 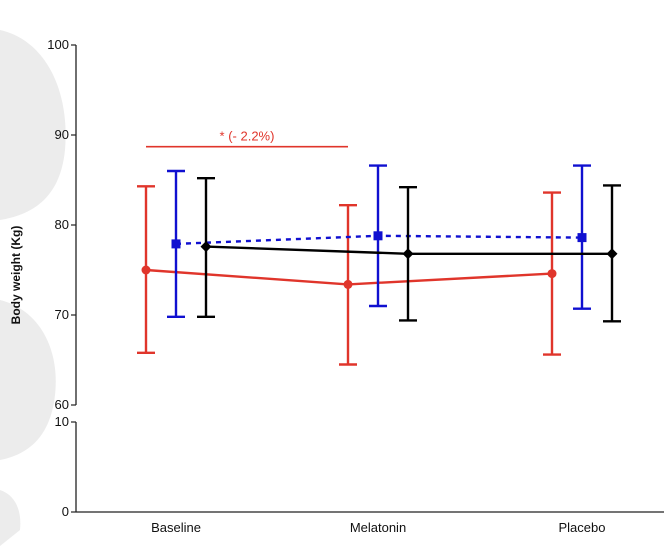 What do you see at coordinates (62, 134) in the screenshot?
I see `y-tick-label: 90` at bounding box center [62, 134].